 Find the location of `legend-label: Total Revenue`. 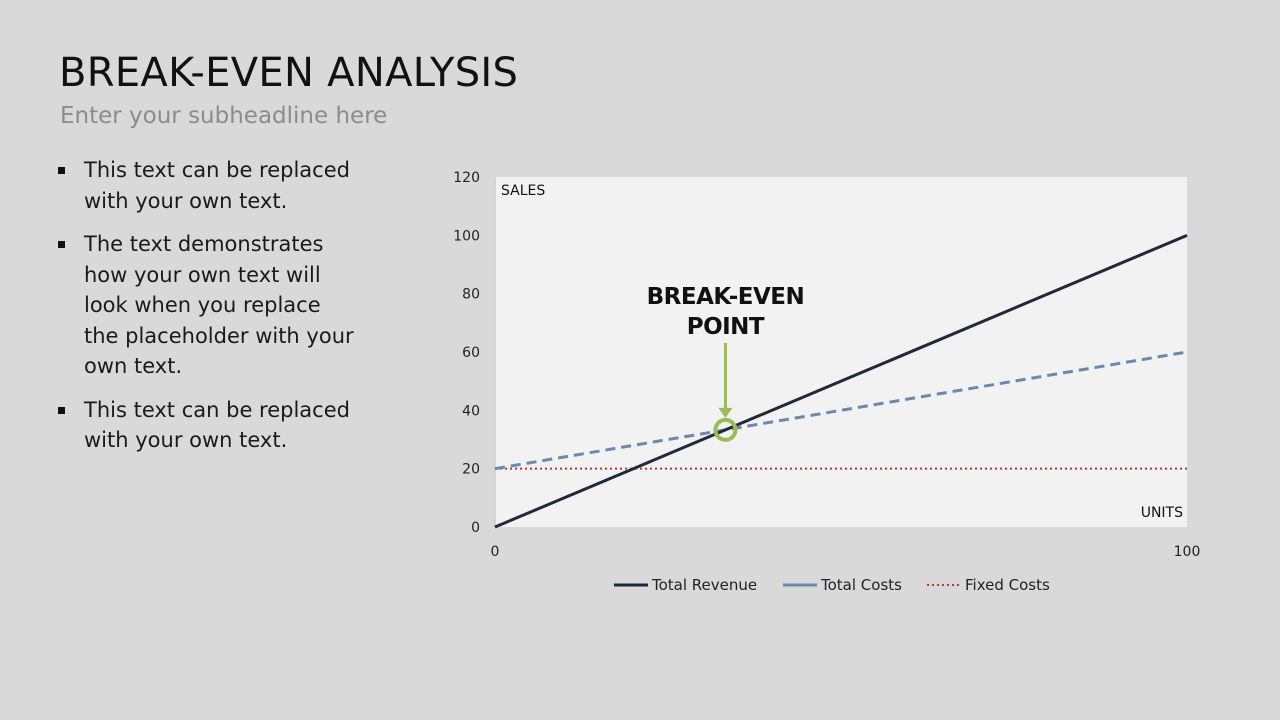

legend-label: Total Revenue is located at coordinates (704, 585).